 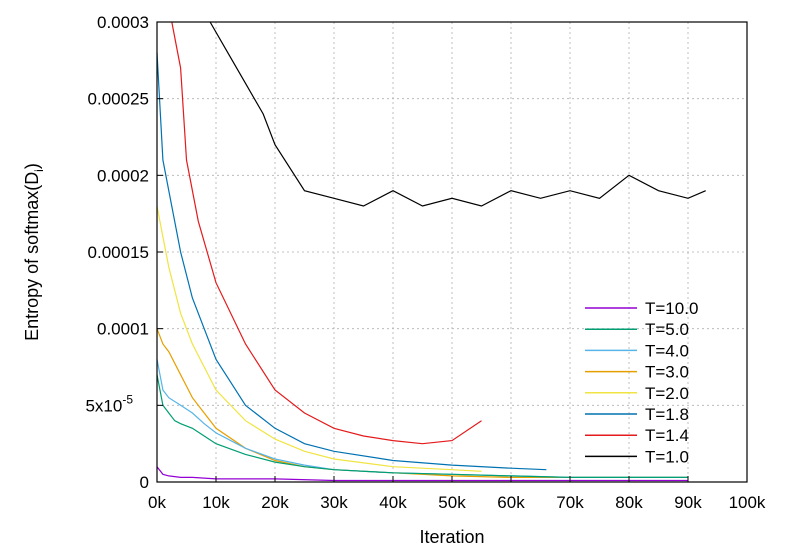 I want to click on y-tick-label: 0, so click(x=144, y=482).